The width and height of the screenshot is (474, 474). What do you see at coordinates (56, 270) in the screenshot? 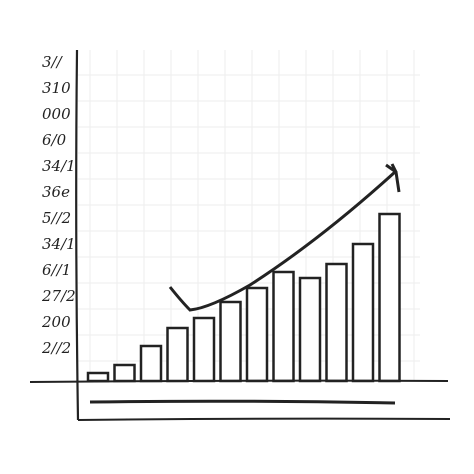
I see `y-label: 6//1` at bounding box center [56, 270].